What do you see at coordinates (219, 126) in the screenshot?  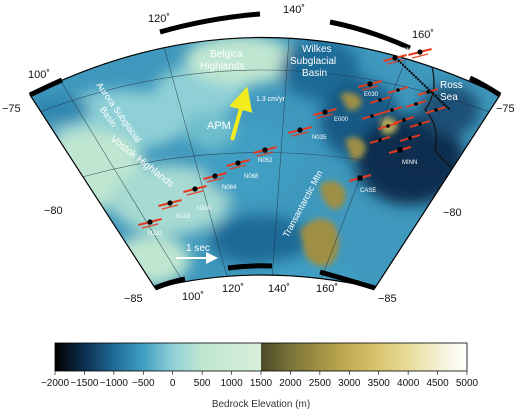 I see `apm-label: APM` at bounding box center [219, 126].